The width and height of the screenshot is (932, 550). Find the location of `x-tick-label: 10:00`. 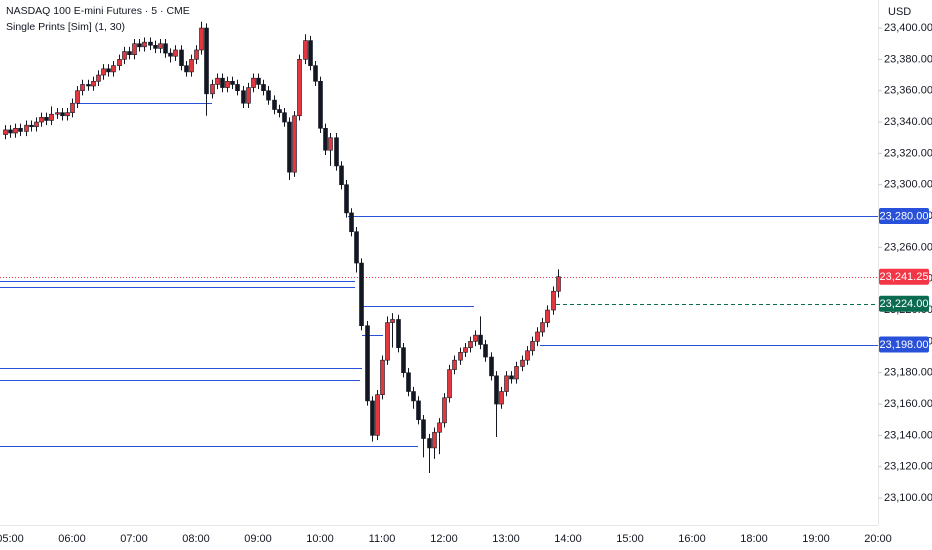

x-tick-label: 10:00 is located at coordinates (320, 539).